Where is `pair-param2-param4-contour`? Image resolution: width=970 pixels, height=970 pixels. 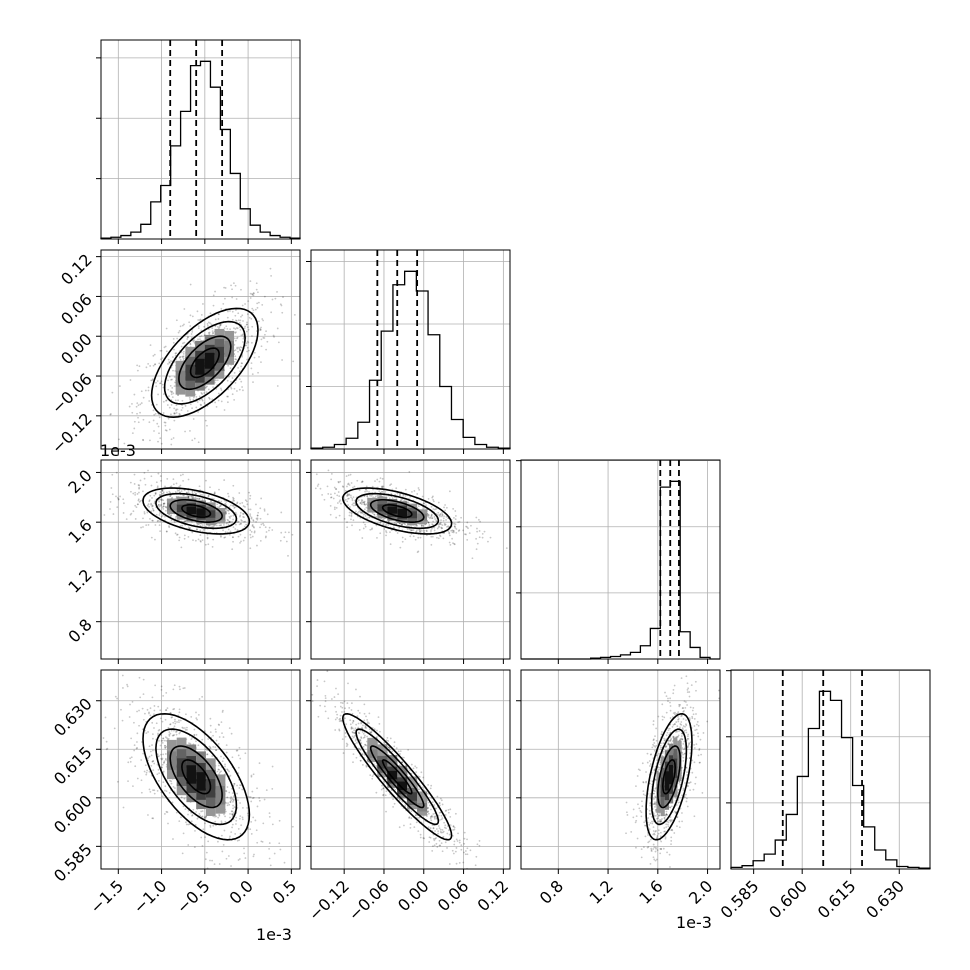
pair-param2-param4-contour is located at coordinates (397, 777).